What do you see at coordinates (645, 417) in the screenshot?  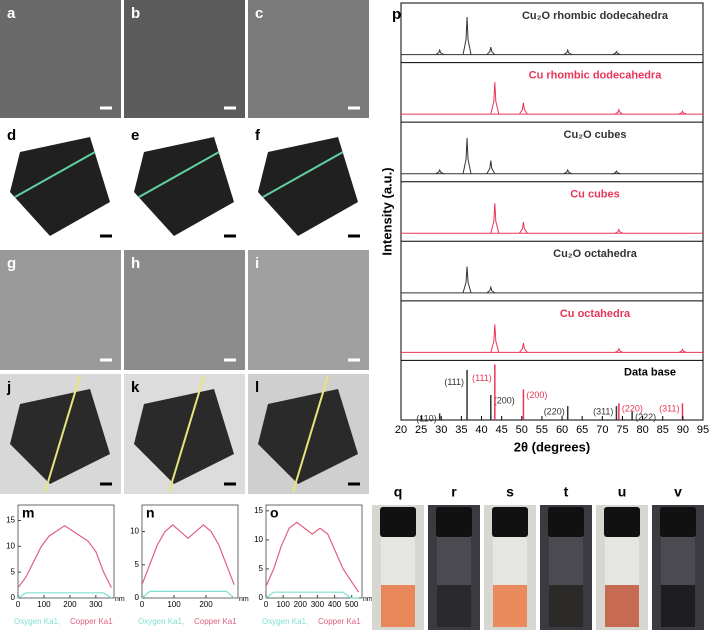 I see `reference-label: (222)` at bounding box center [645, 417].